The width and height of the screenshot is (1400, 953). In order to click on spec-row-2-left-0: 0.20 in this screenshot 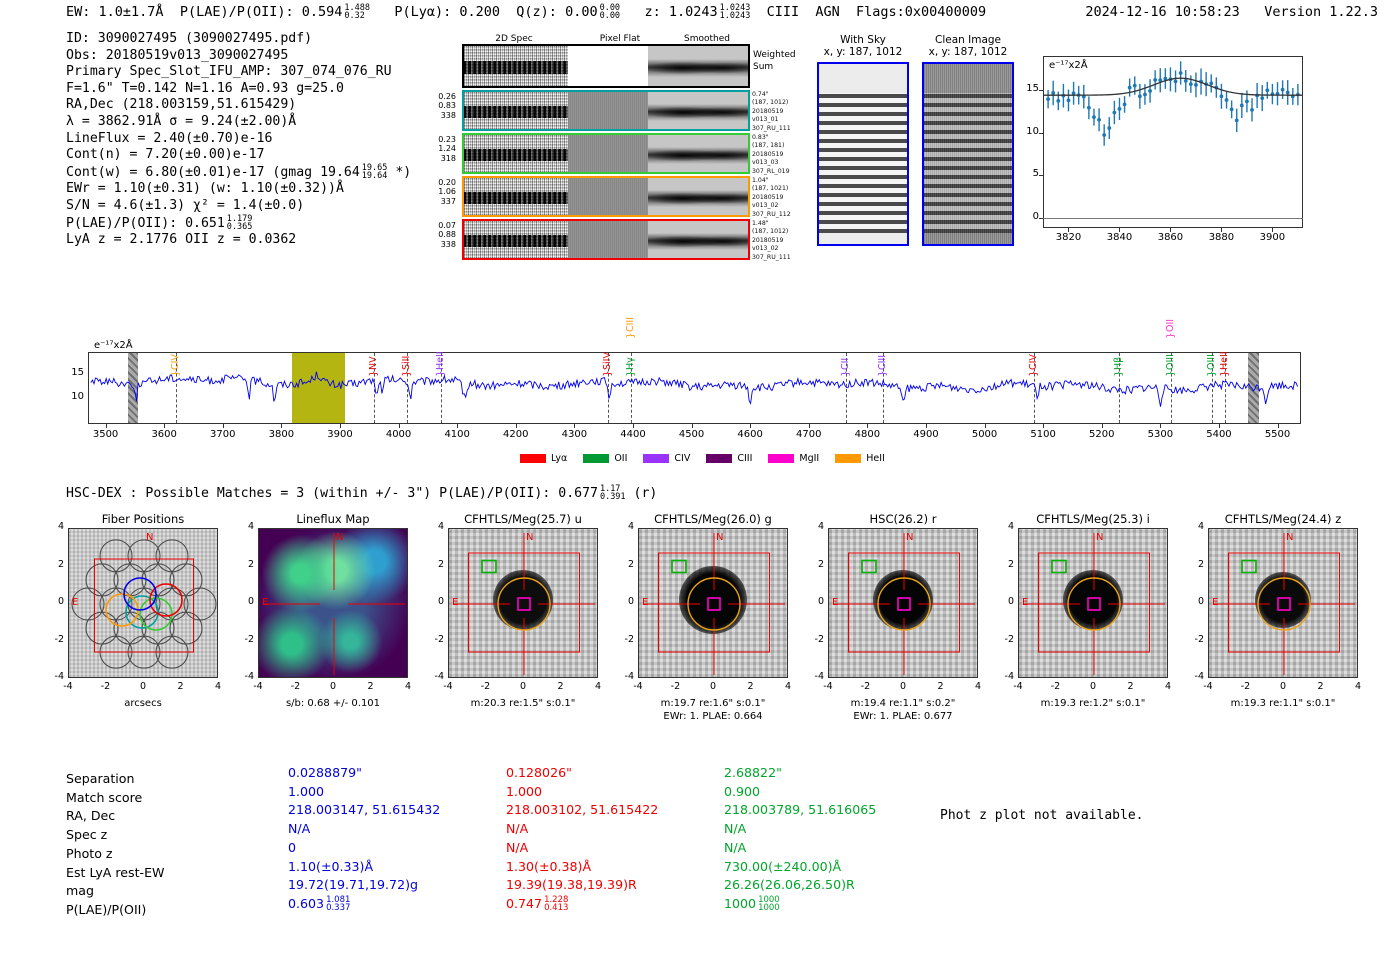, I will do `click(447, 182)`.